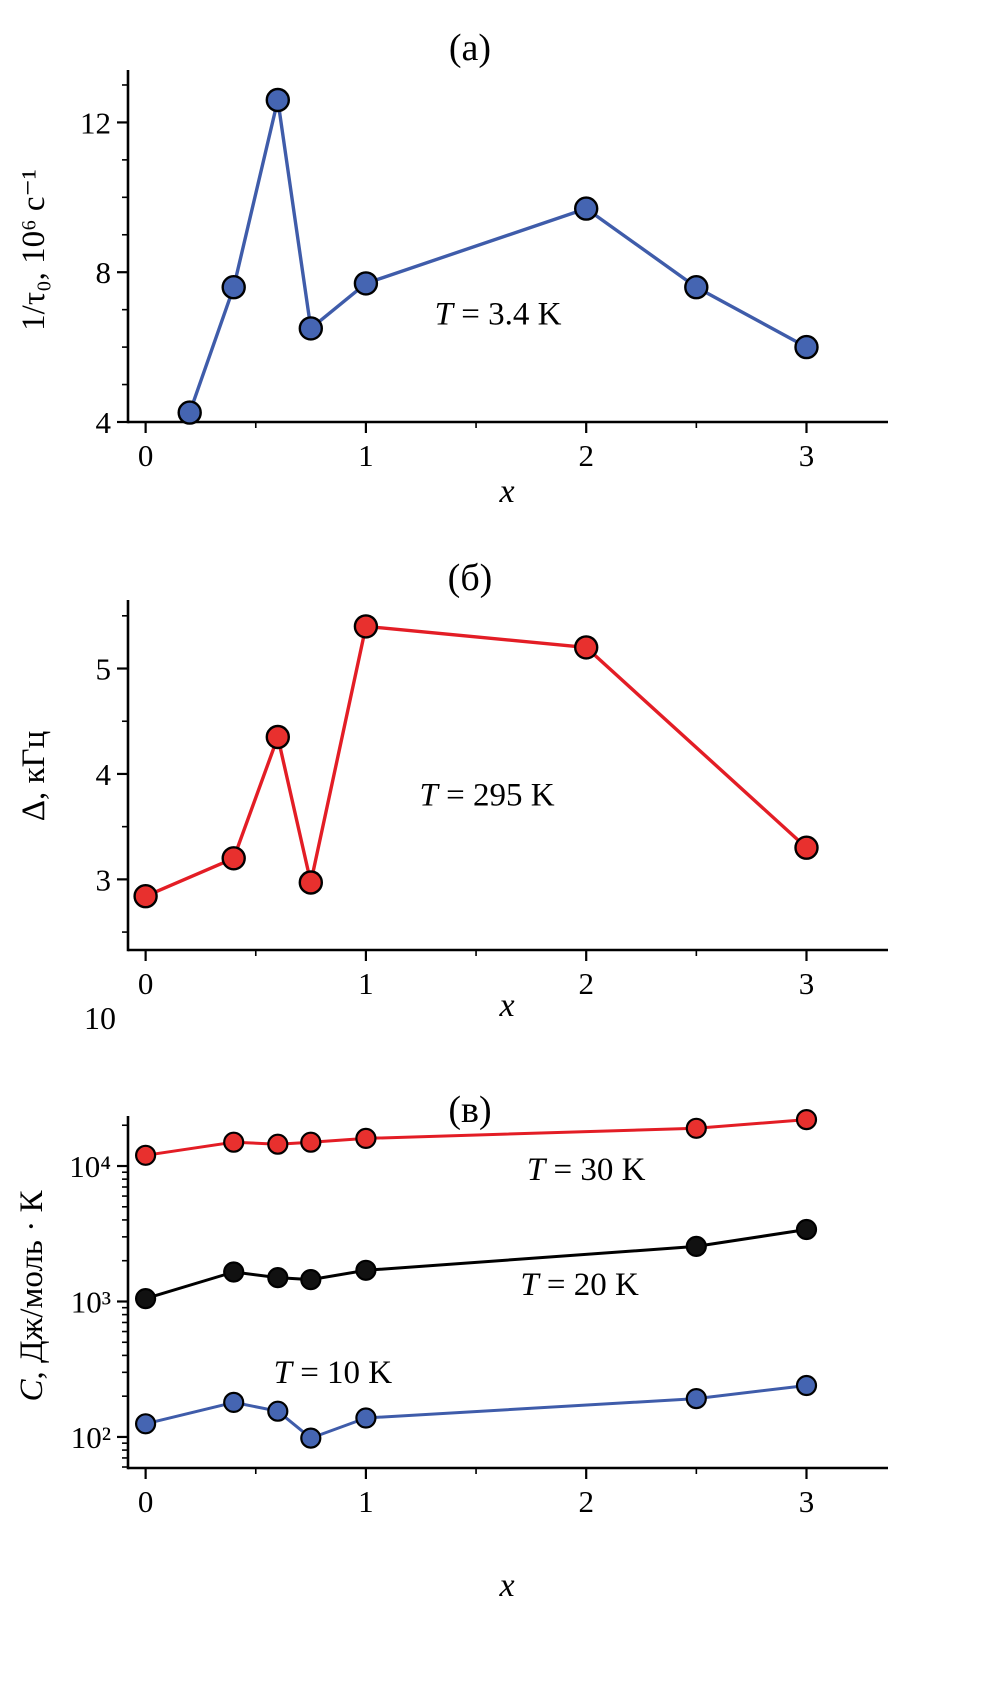 The height and width of the screenshot is (1707, 1005). What do you see at coordinates (496, 796) in the screenshot?
I see `annotation-rest: = 295 K` at bounding box center [496, 796].